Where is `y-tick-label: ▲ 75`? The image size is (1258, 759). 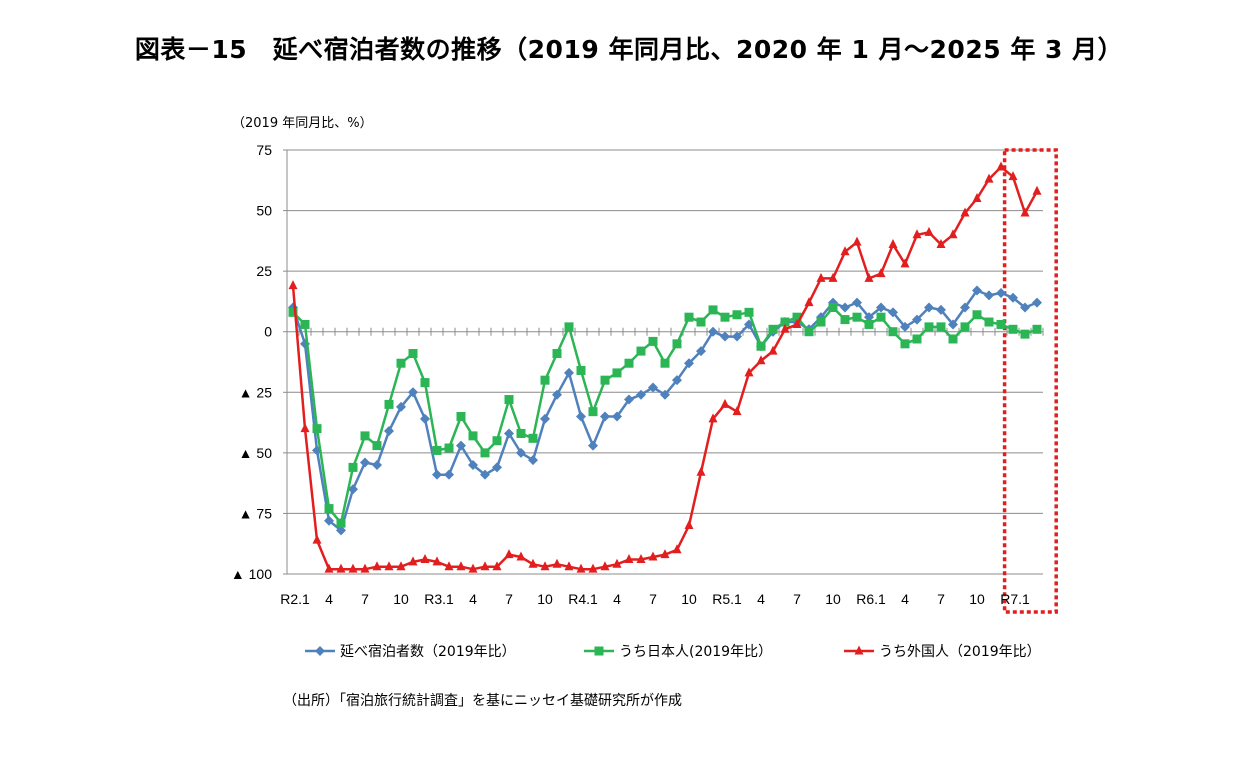
y-tick-label: ▲ 75 is located at coordinates (256, 513).